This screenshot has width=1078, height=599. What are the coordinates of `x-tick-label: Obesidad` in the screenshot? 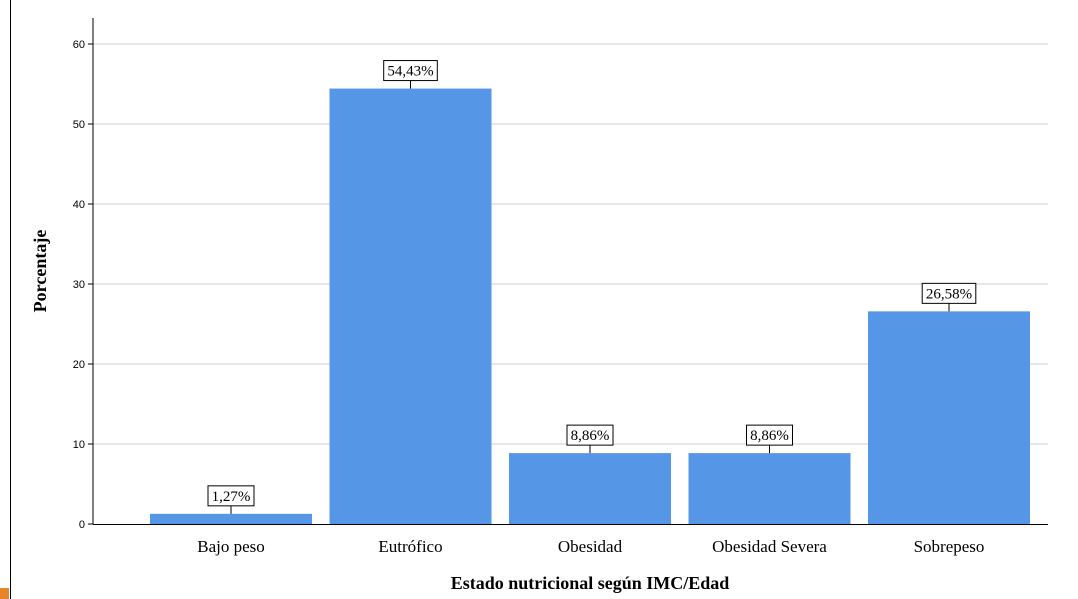 It's located at (590, 546).